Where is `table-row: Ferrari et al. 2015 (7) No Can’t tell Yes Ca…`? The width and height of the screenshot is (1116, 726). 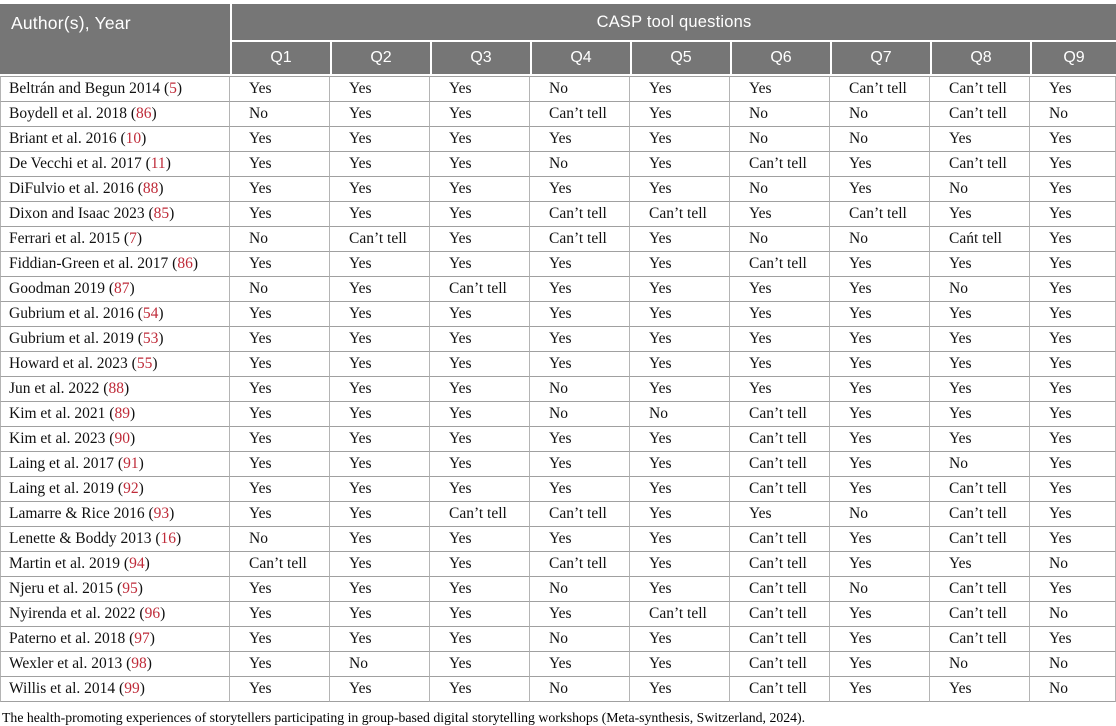
table-row: Ferrari et al. 2015 (7) No Can’t tell Yes Ca… is located at coordinates (558, 239).